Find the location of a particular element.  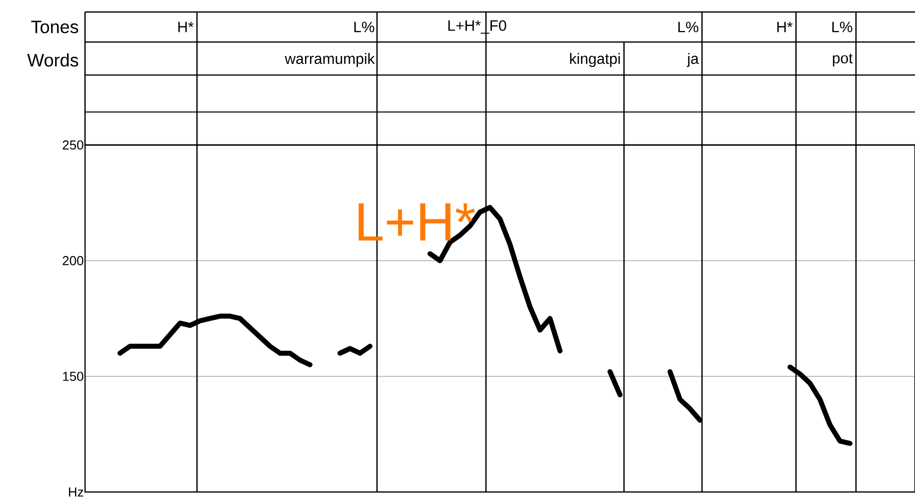

y-tick-label: 250 is located at coordinates (73, 145).